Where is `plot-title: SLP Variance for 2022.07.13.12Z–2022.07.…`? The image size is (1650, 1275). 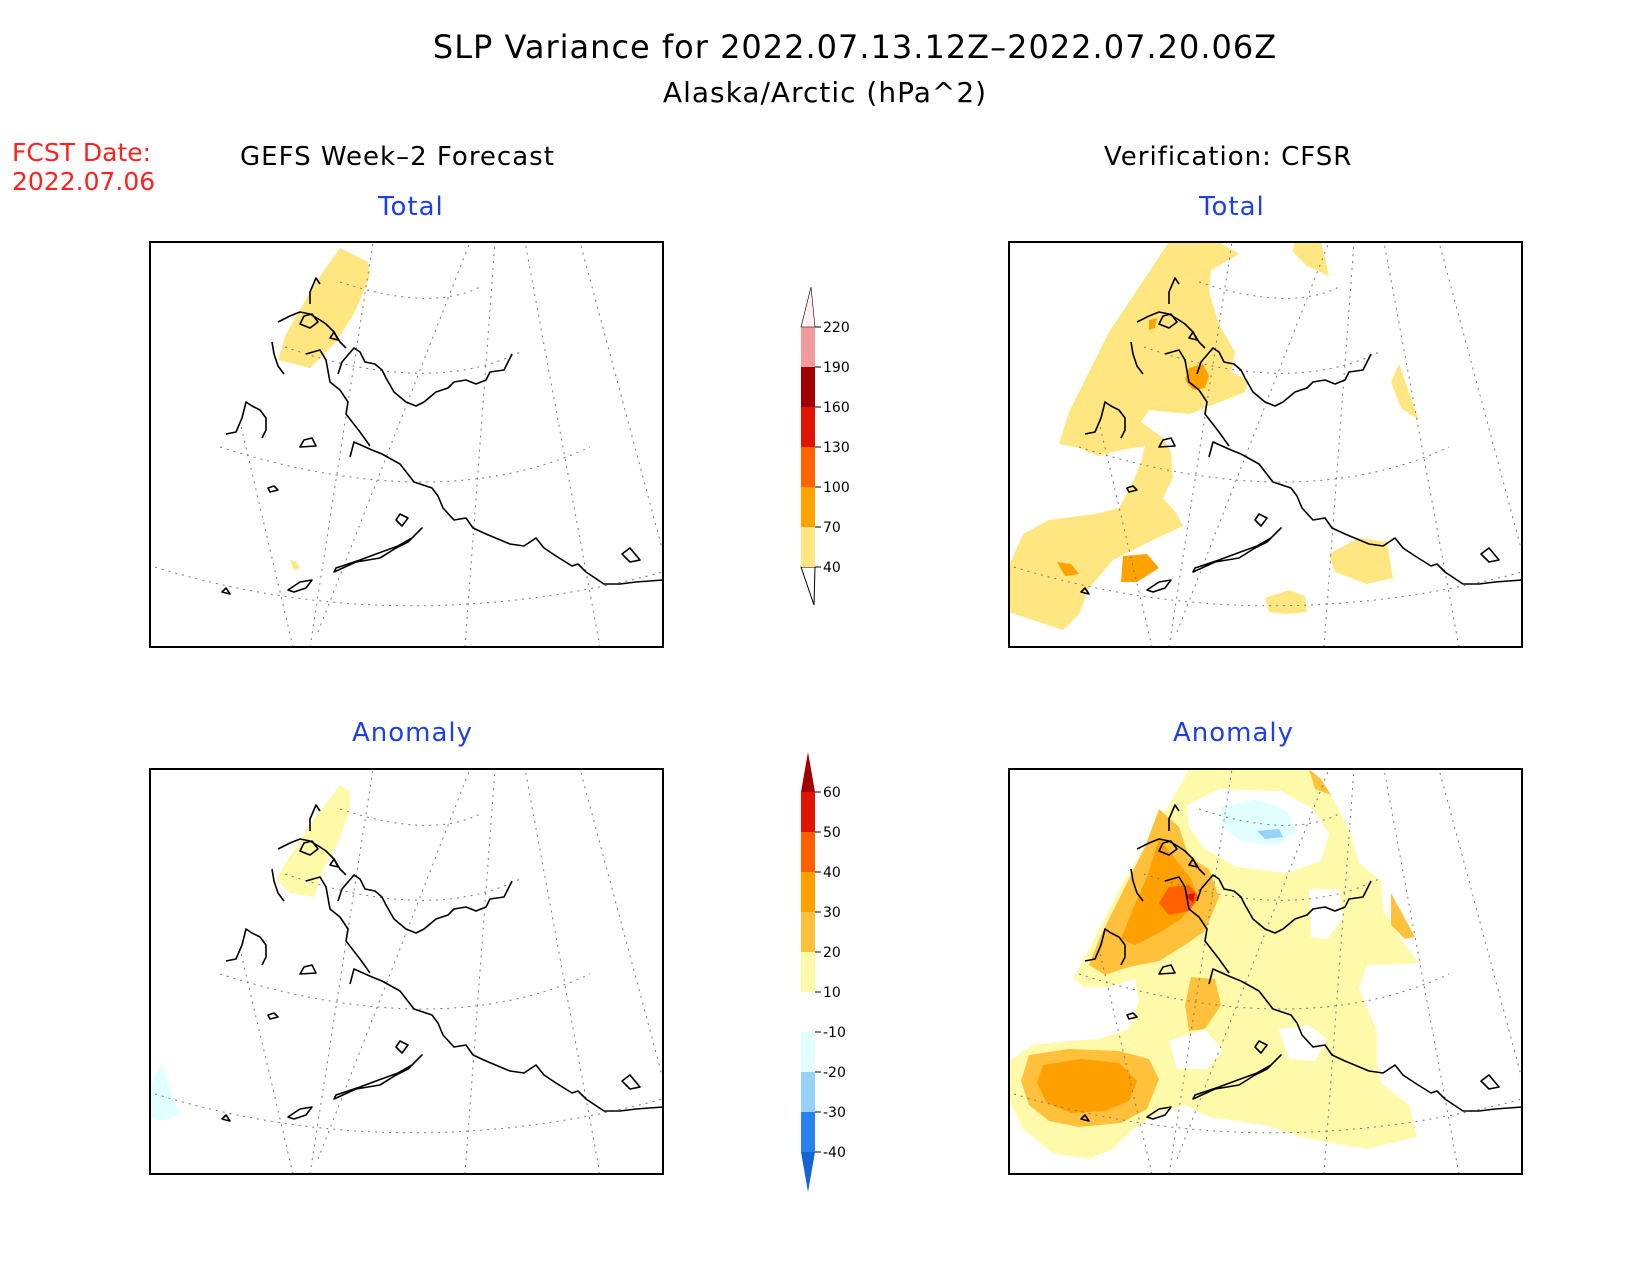 plot-title: SLP Variance for 2022.07.13.12Z–2022.07.… is located at coordinates (855, 47).